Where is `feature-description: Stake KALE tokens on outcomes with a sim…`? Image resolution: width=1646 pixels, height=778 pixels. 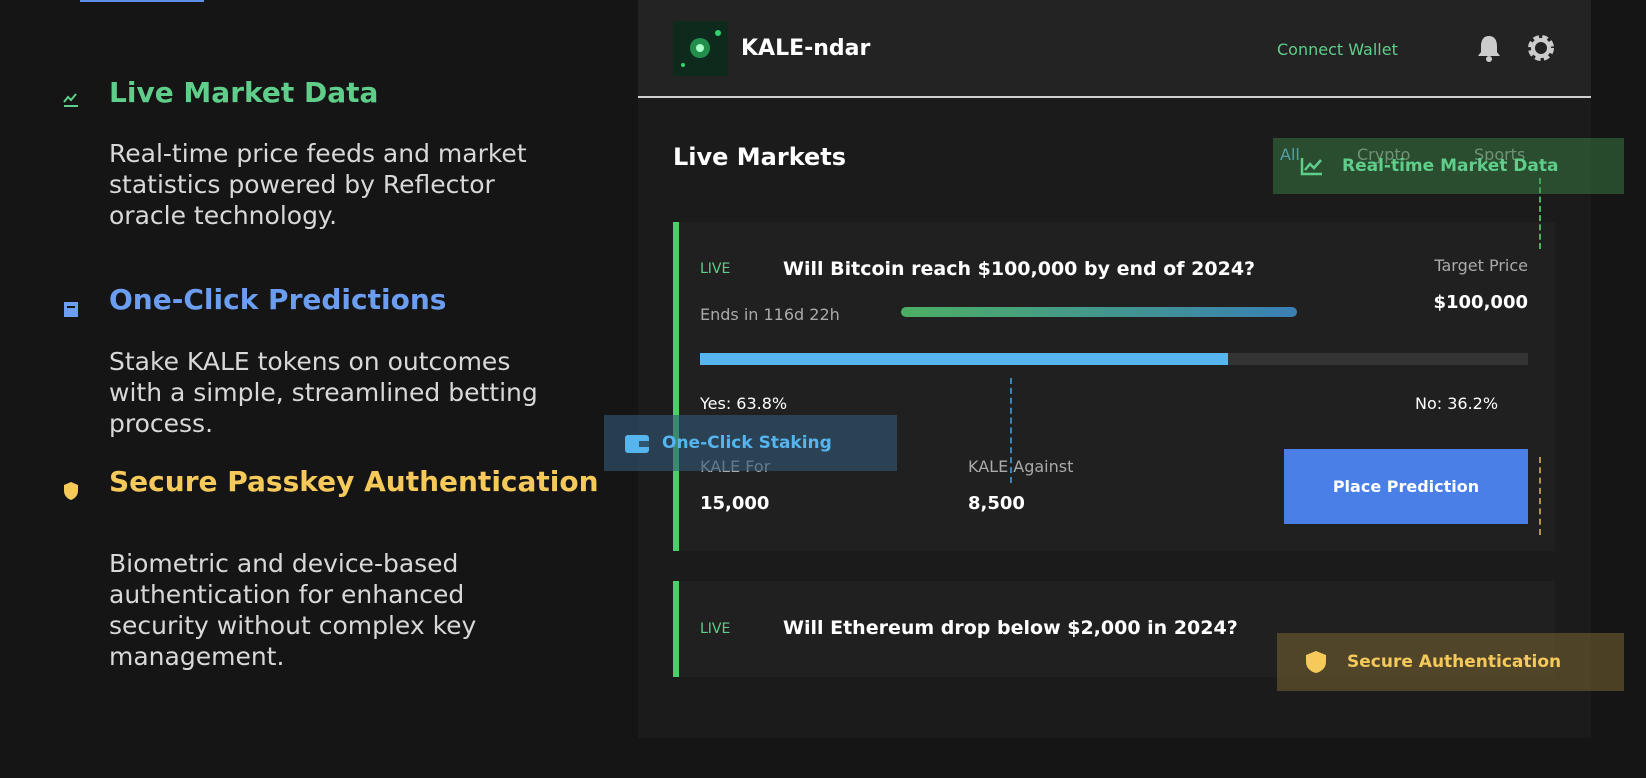
feature-description: Stake KALE tokens on outcomes with a sim… is located at coordinates (323, 392).